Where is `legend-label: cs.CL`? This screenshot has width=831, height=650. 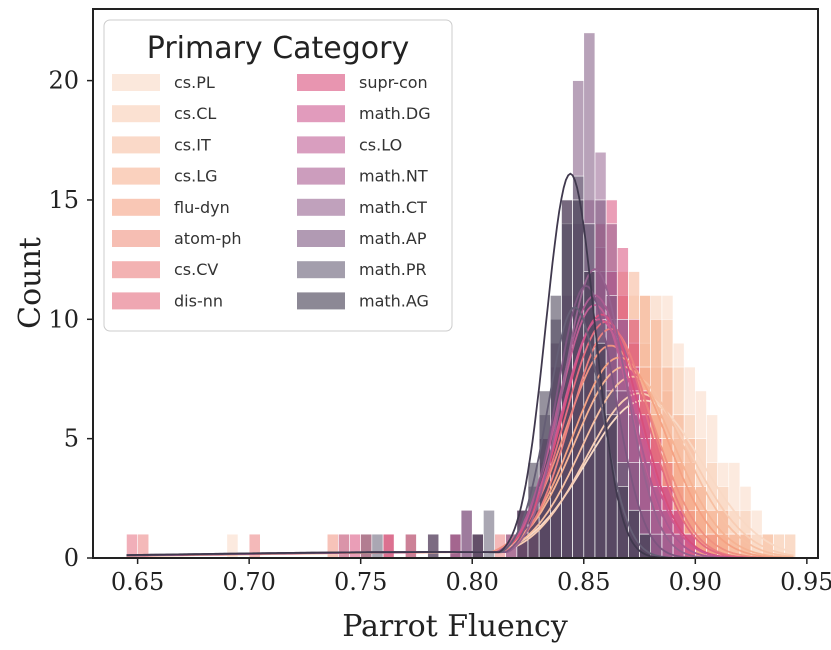
legend-label: cs.CL is located at coordinates (195, 113).